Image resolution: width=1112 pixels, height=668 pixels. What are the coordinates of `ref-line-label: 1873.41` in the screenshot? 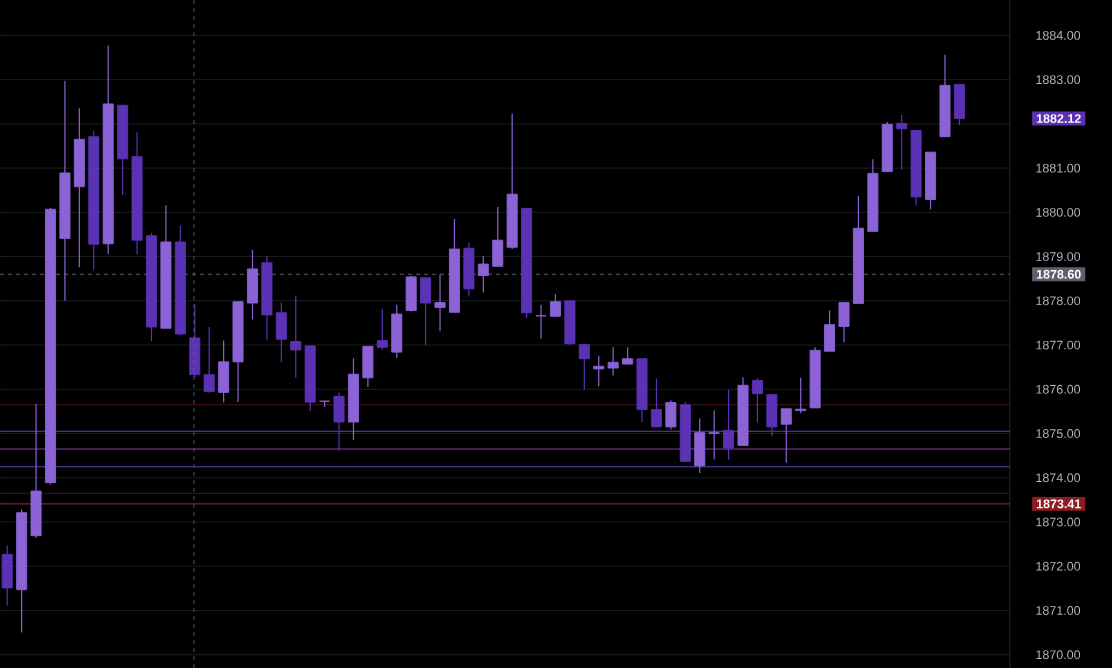 It's located at (1058, 504).